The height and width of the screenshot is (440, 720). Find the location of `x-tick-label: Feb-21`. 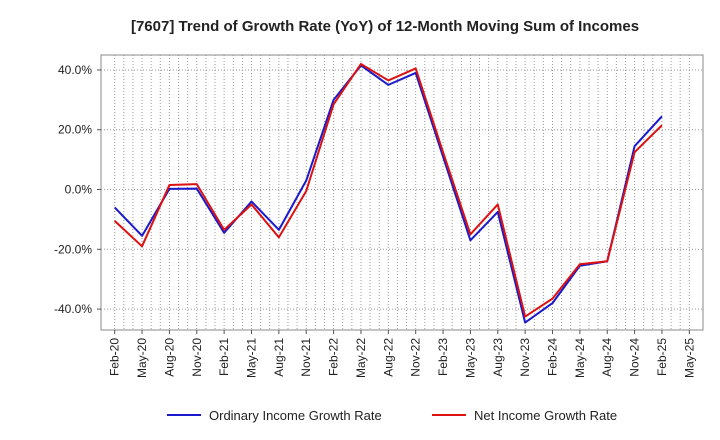

x-tick-label: Feb-21 is located at coordinates (224, 357).